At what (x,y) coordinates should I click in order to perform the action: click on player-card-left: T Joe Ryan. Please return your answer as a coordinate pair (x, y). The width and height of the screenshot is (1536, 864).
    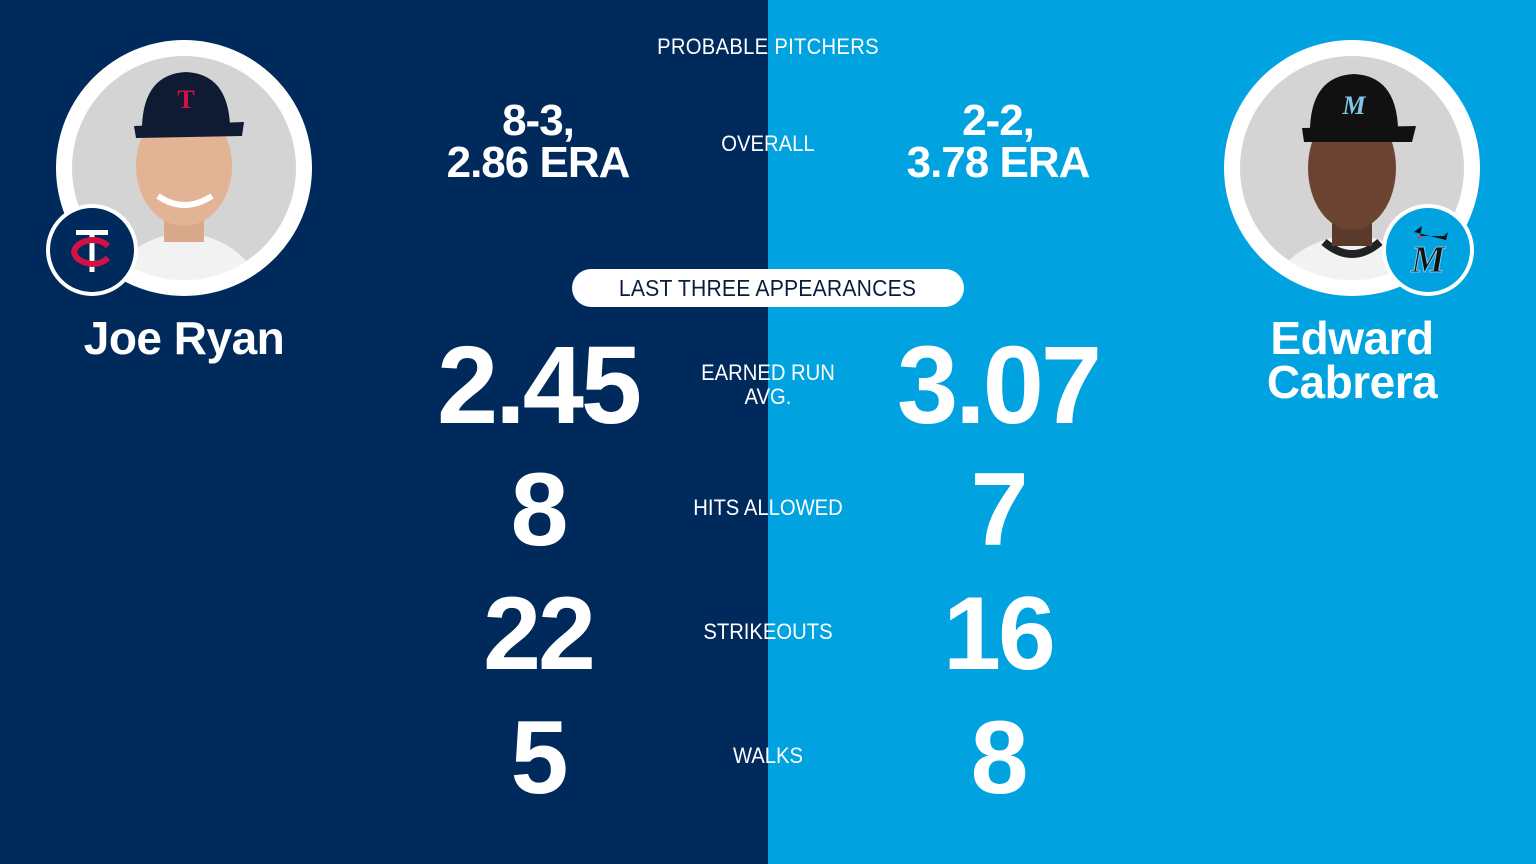
    Looking at the image, I should click on (179, 200).